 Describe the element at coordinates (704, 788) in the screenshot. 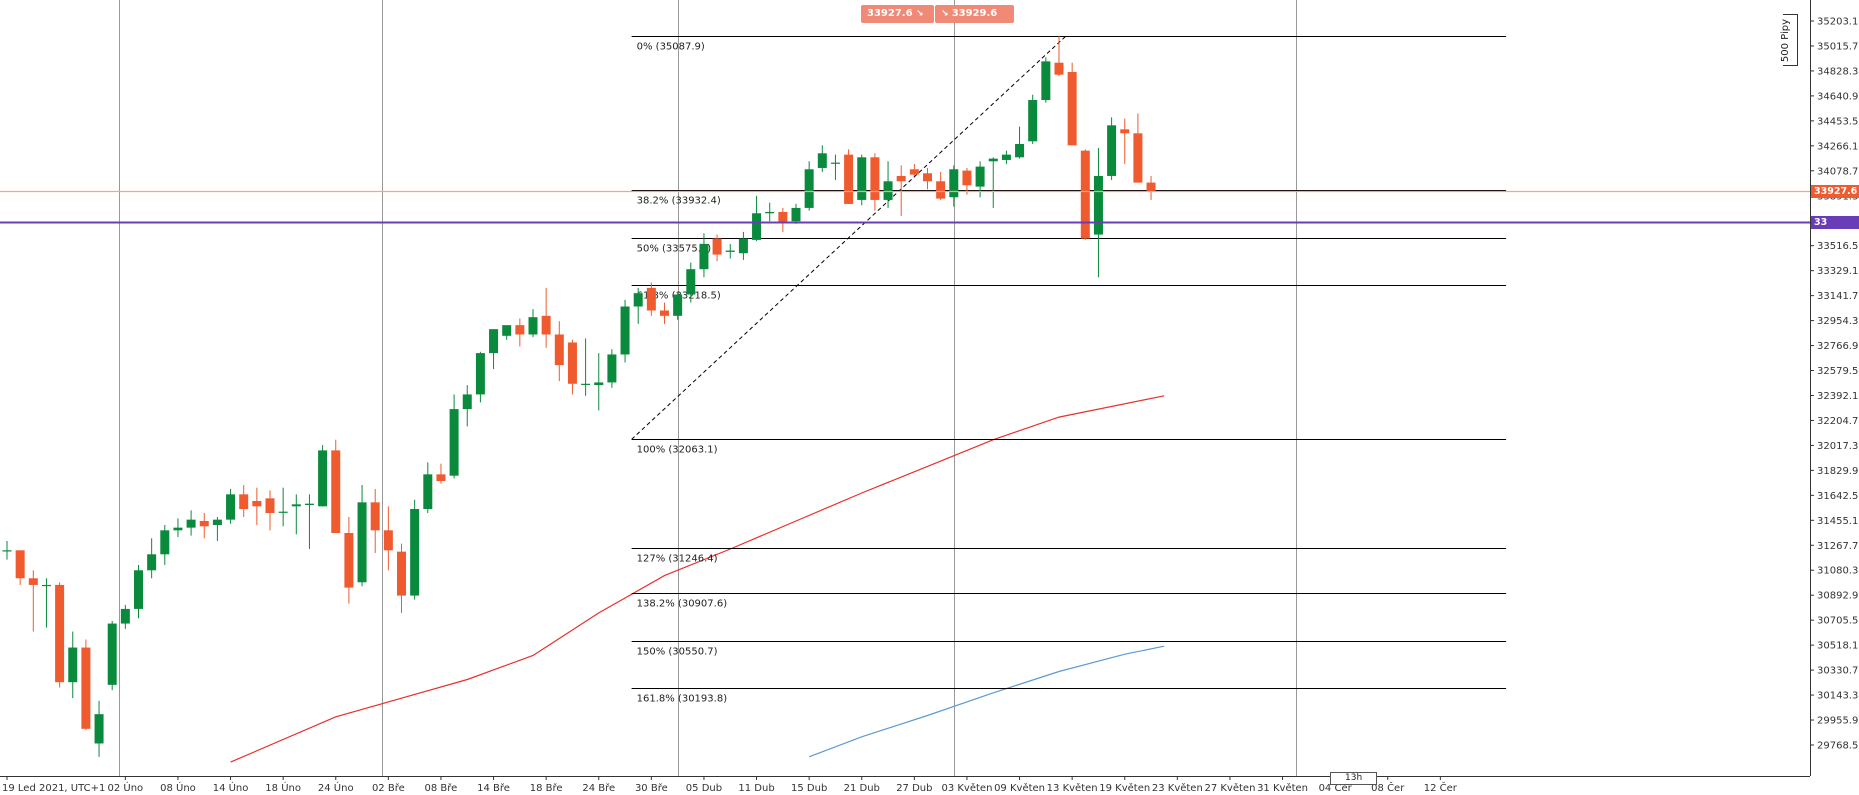

I see `x-tick-label: 05 Dub` at that location.